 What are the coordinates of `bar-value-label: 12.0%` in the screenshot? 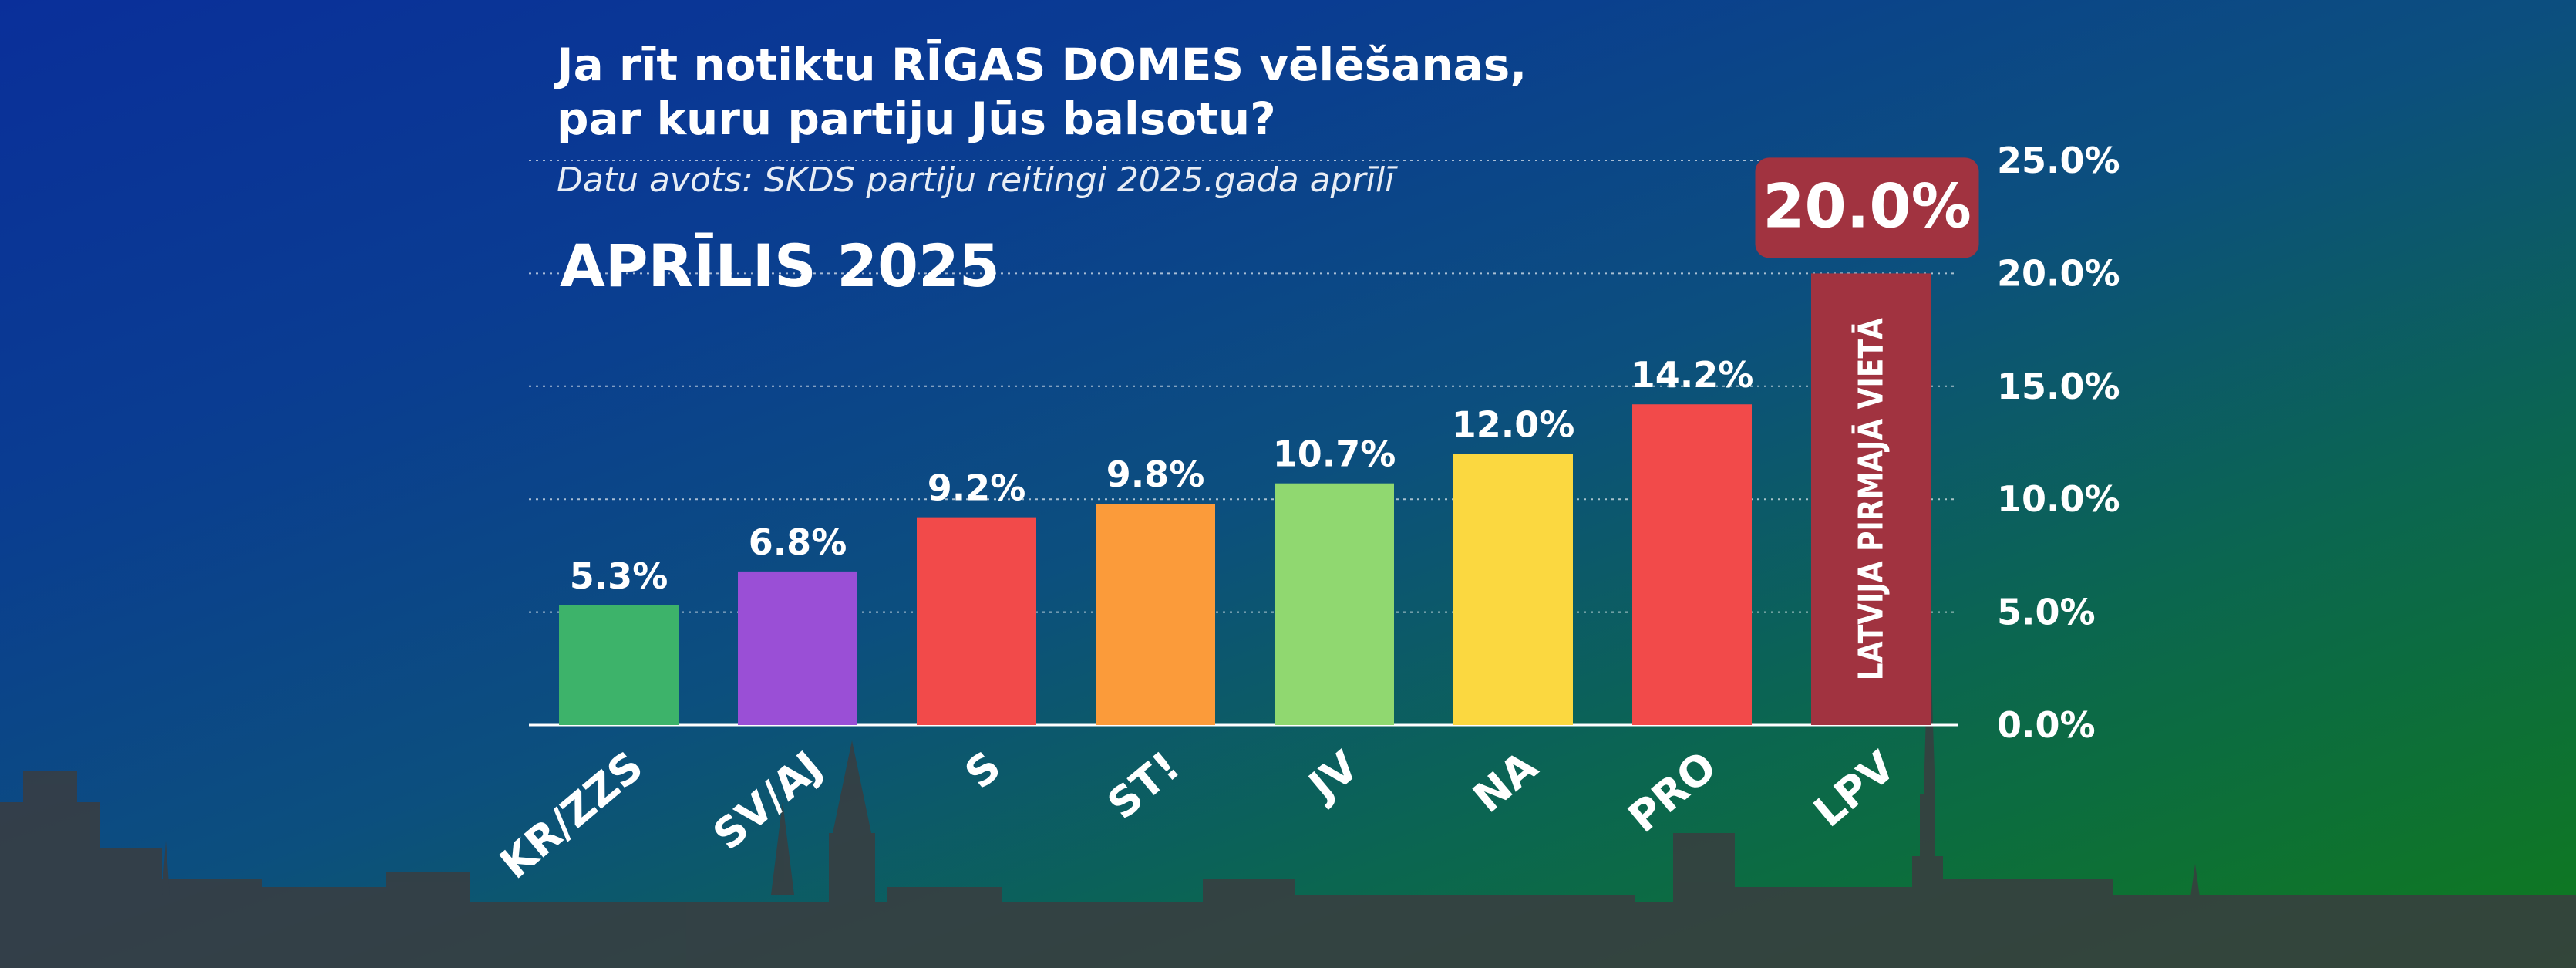 It's located at (1513, 425).